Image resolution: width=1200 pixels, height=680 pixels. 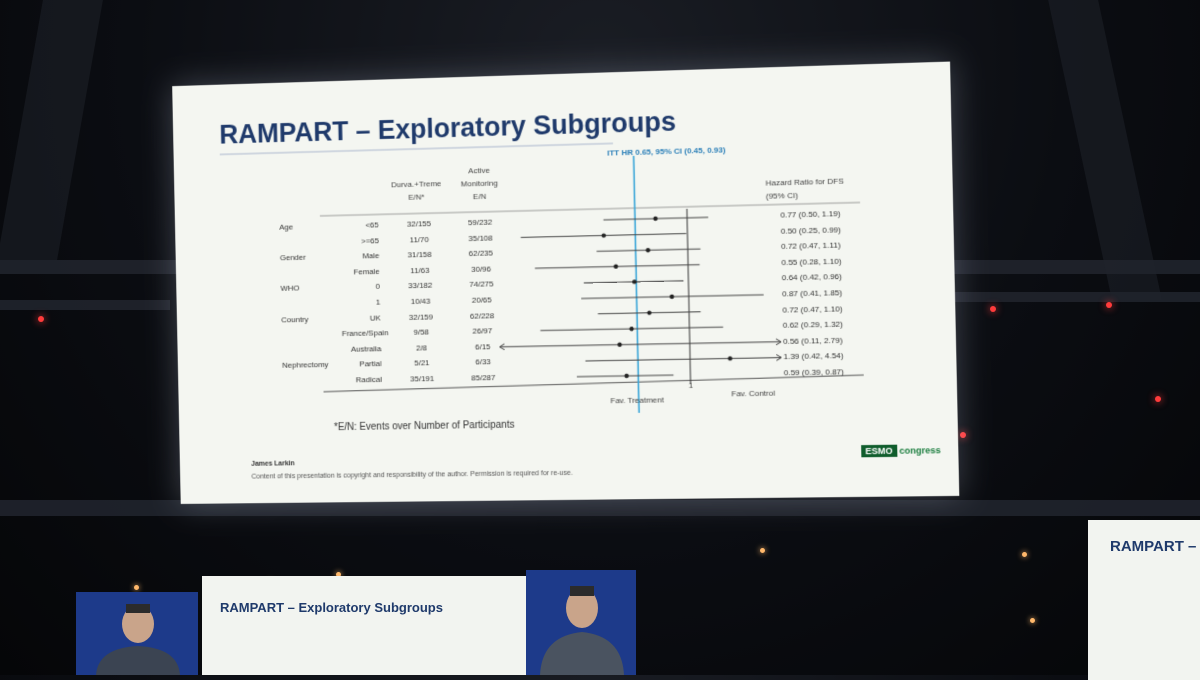 I want to click on x-axis-line, so click(x=593, y=383).